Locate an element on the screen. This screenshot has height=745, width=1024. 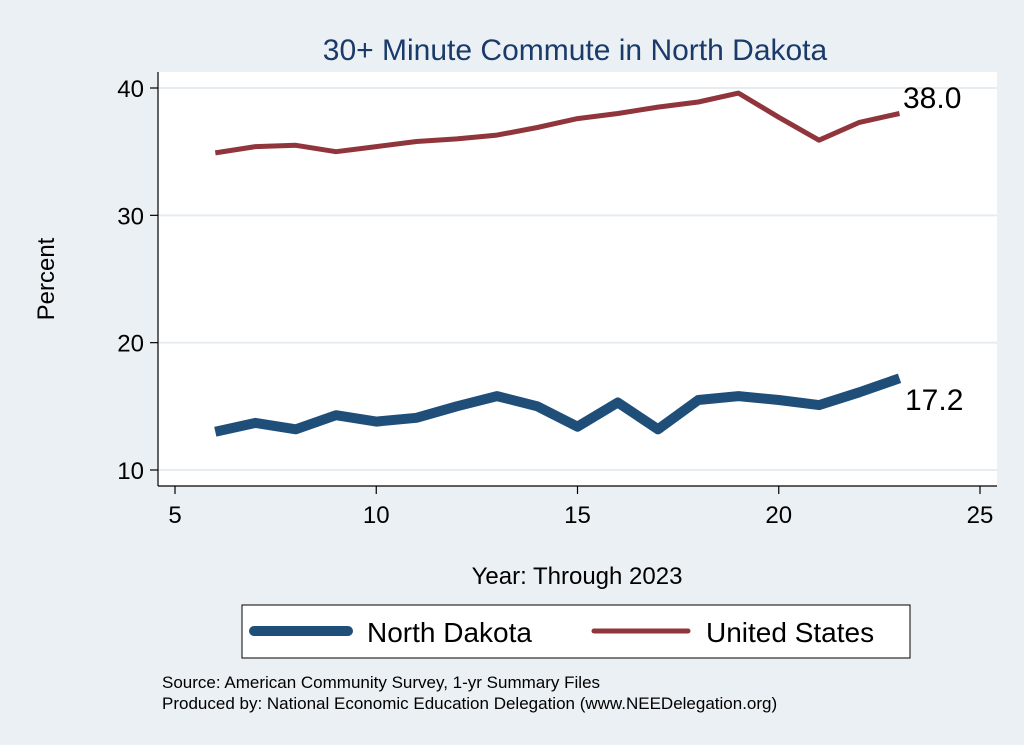
end-label-north-dakota: 17.2 is located at coordinates (934, 400).